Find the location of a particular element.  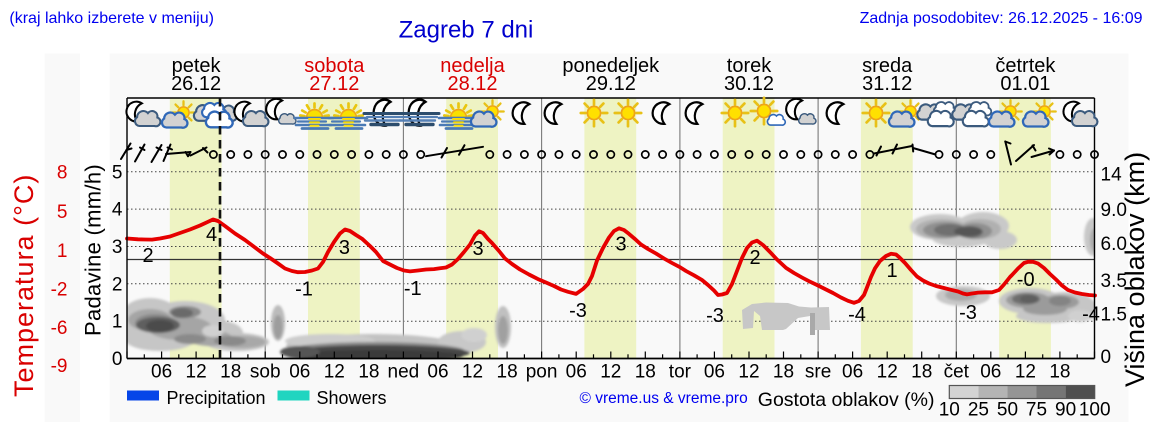

svg-text: © vreme.us & vreme.pro is located at coordinates (664, 398).